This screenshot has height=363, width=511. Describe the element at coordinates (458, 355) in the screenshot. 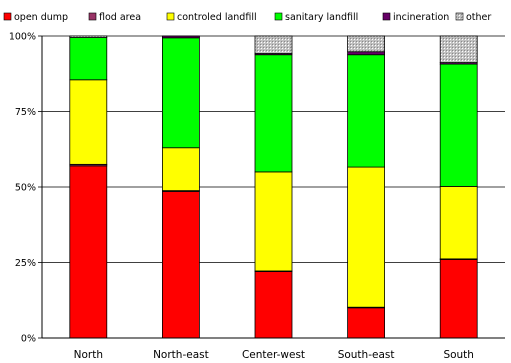

I see `x-category-label: South` at that location.